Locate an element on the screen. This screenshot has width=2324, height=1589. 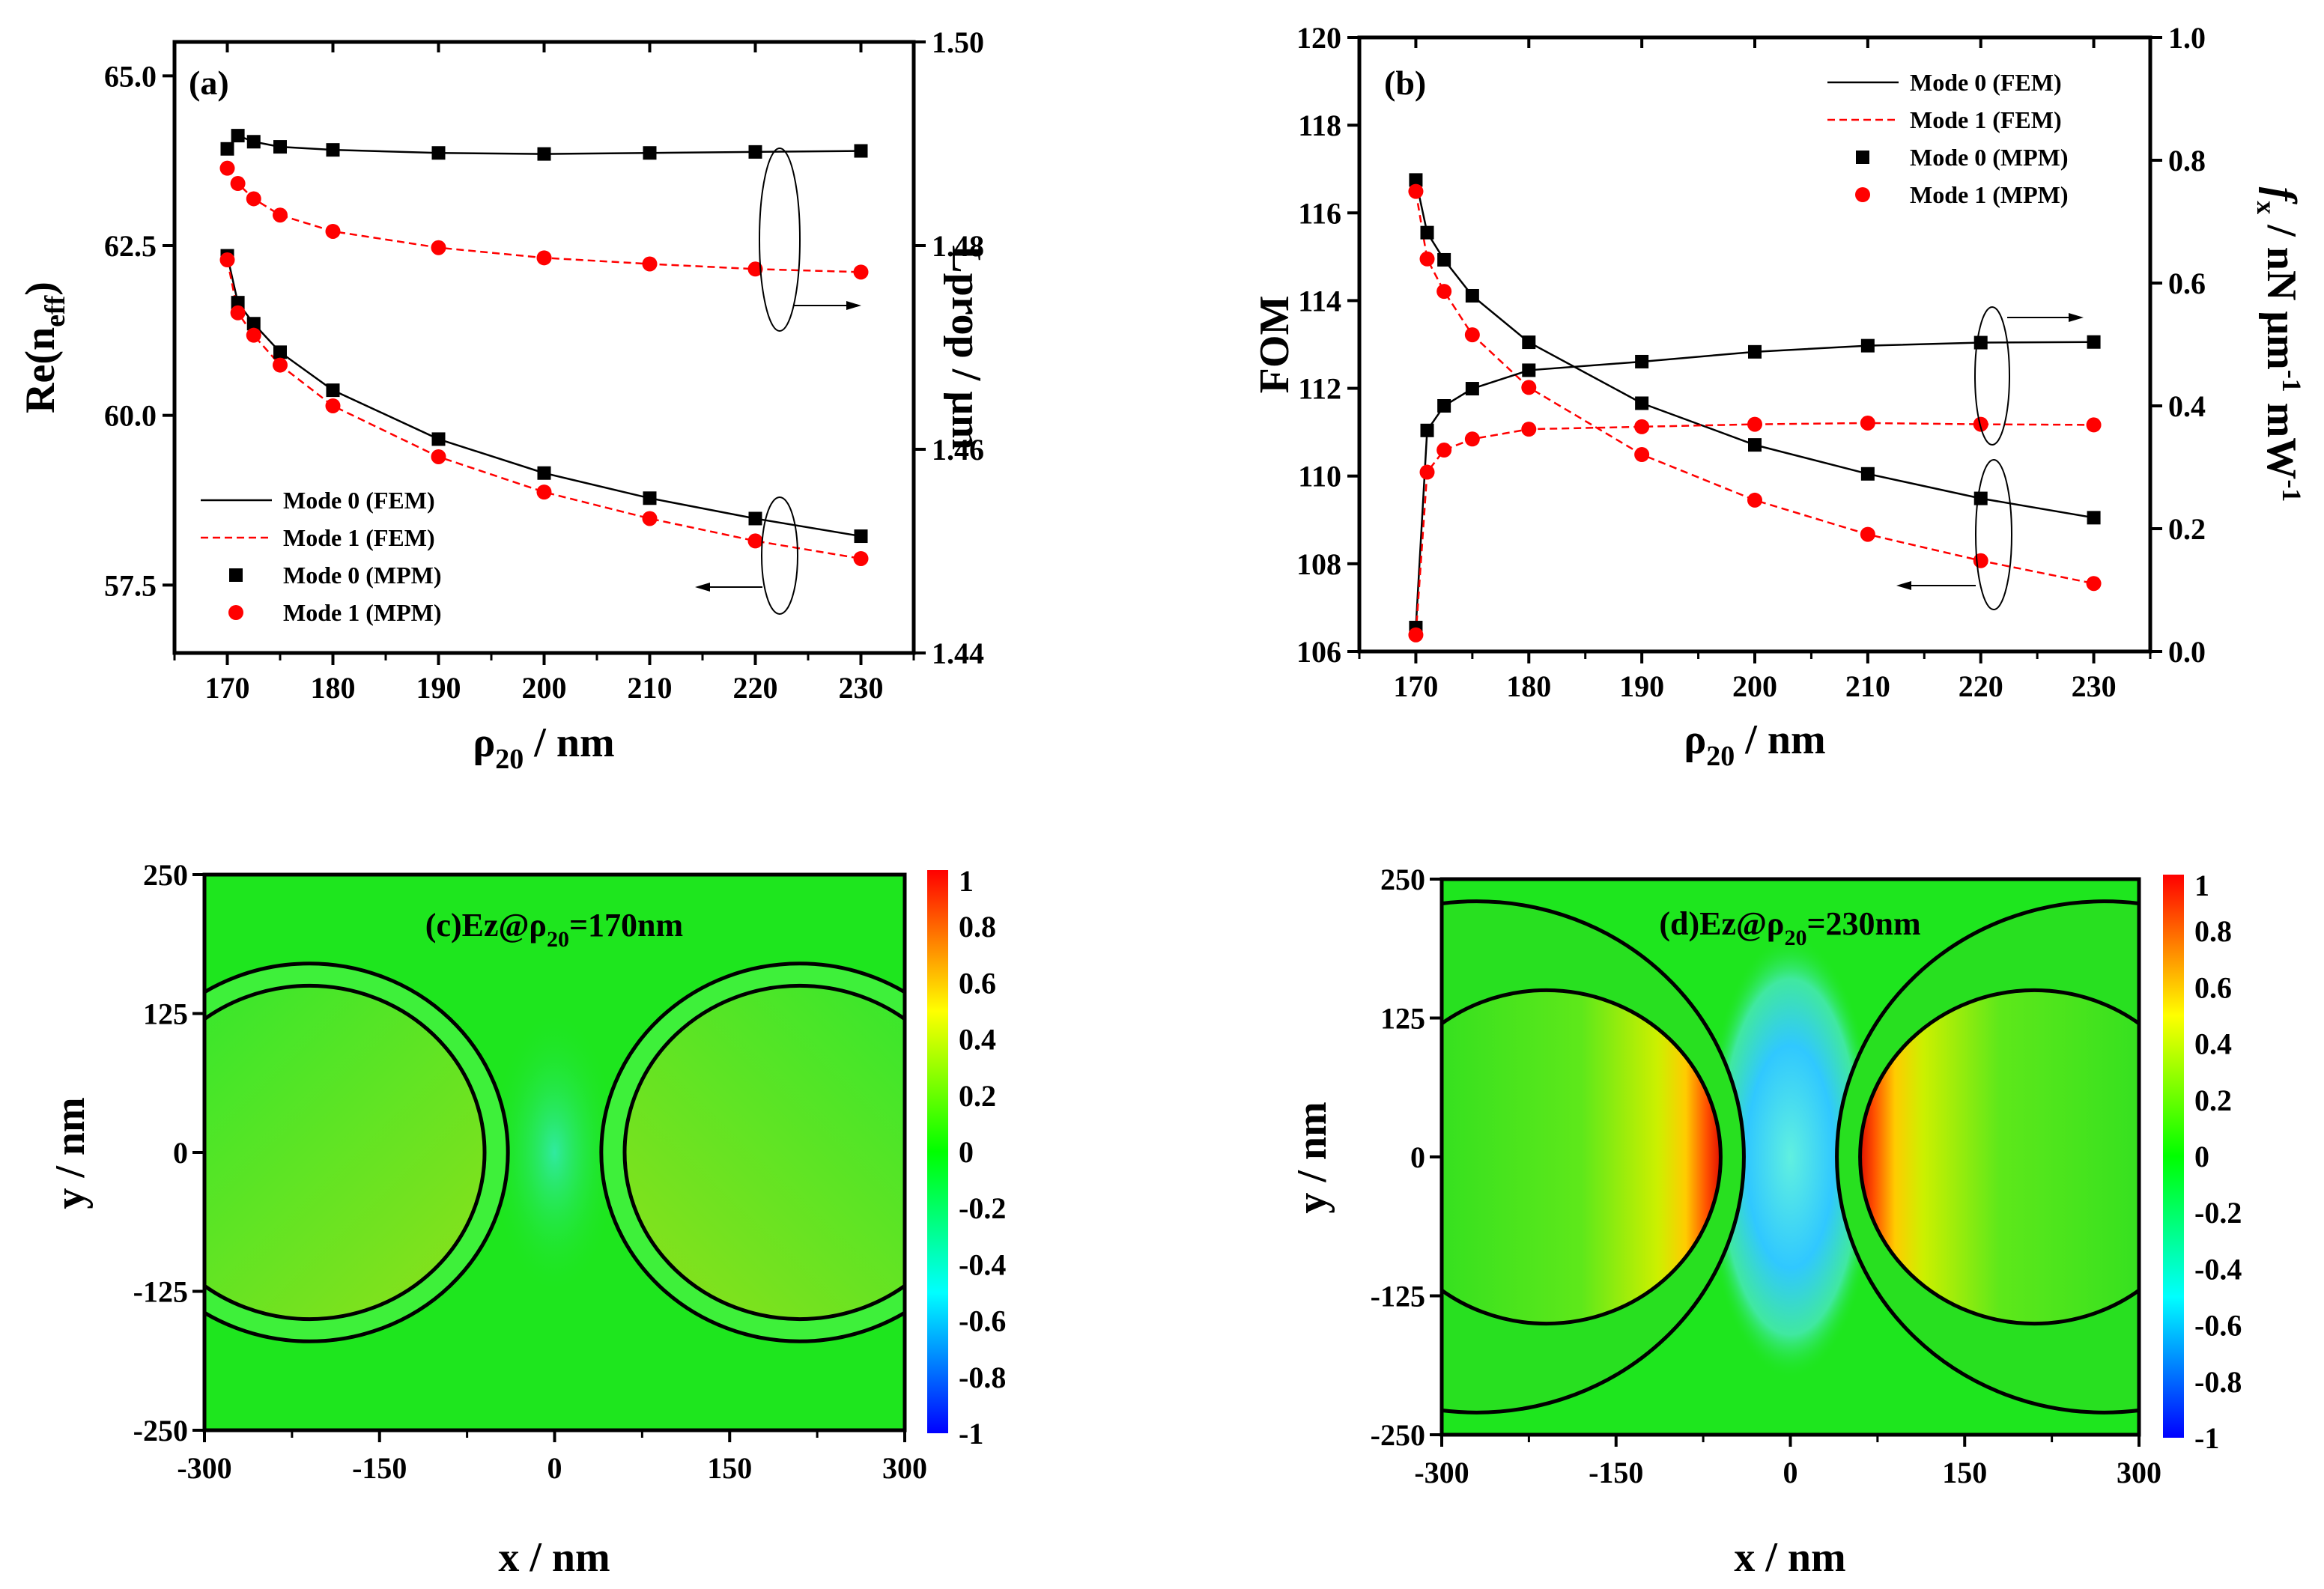
panel-d-ticks: -300 -150 0 150 300 -250 -125 0 125 250 is located at coordinates (1766, 1176).